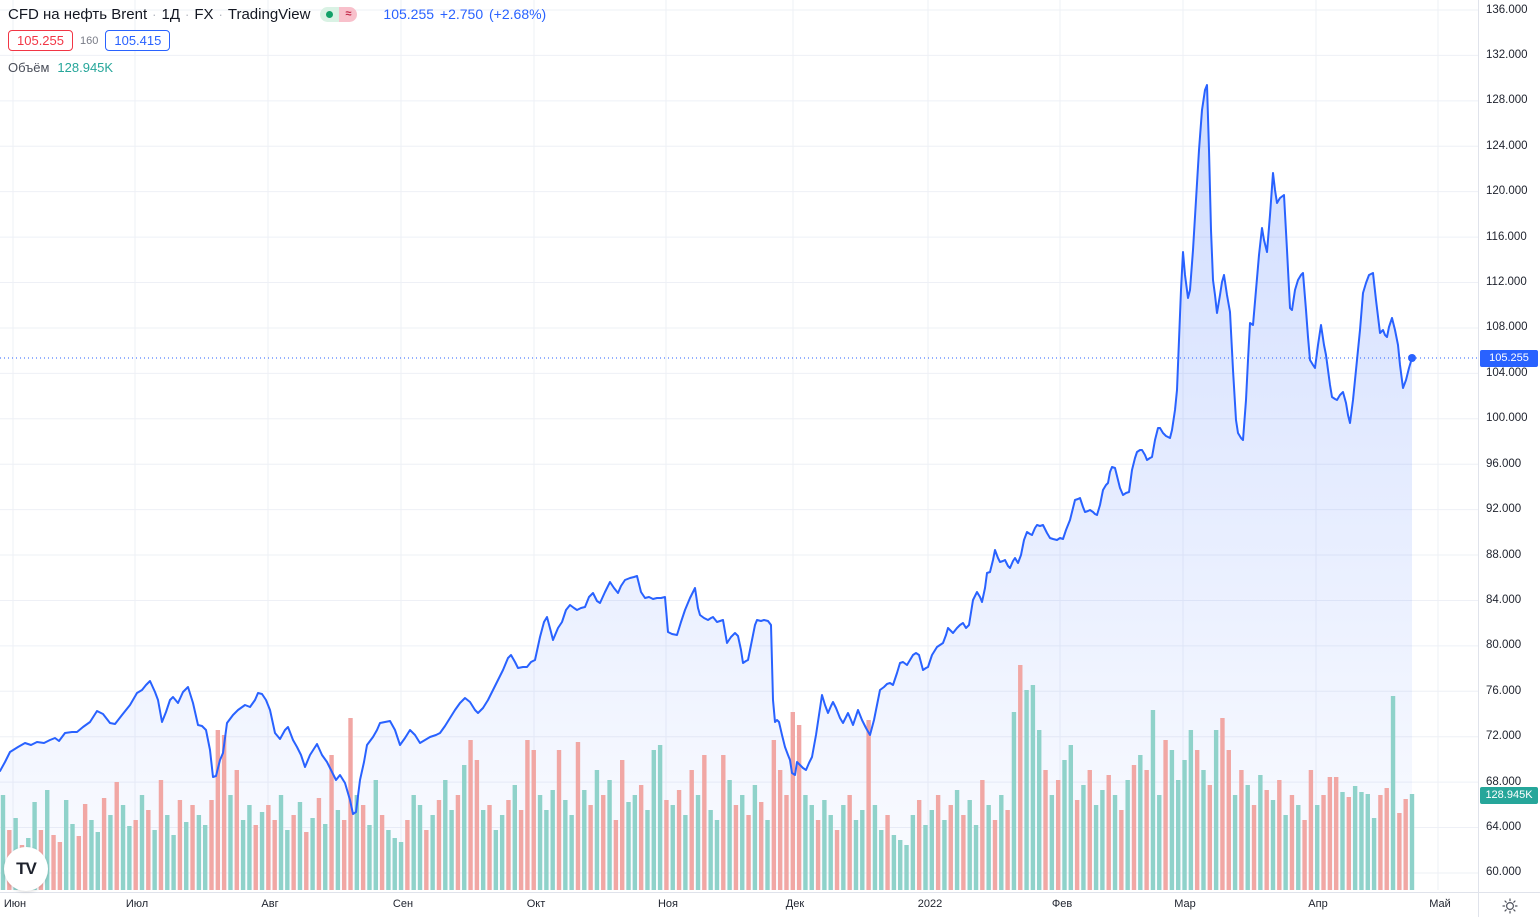 The image size is (1540, 917). Describe the element at coordinates (270, 904) in the screenshot. I see `time-axis-label: Авг` at that location.